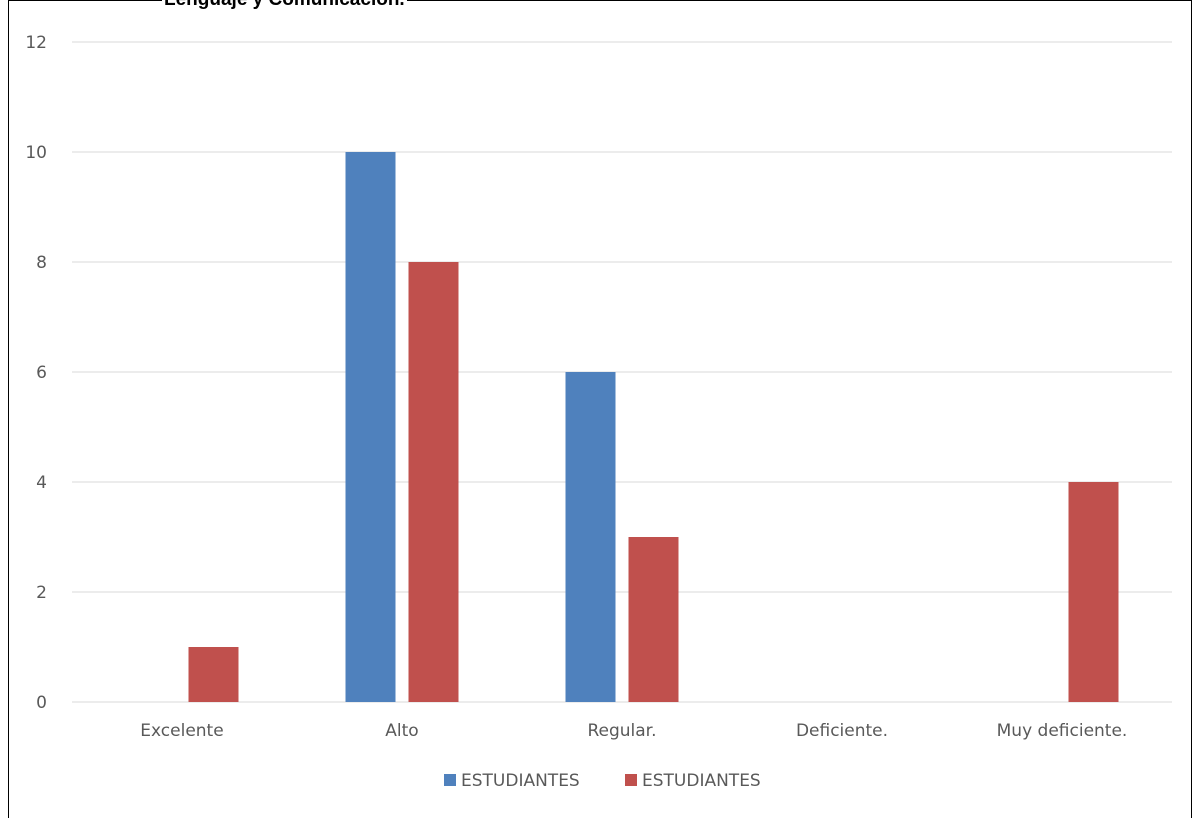  What do you see at coordinates (842, 731) in the screenshot?
I see `x-tick-label: Deficiente.` at bounding box center [842, 731].